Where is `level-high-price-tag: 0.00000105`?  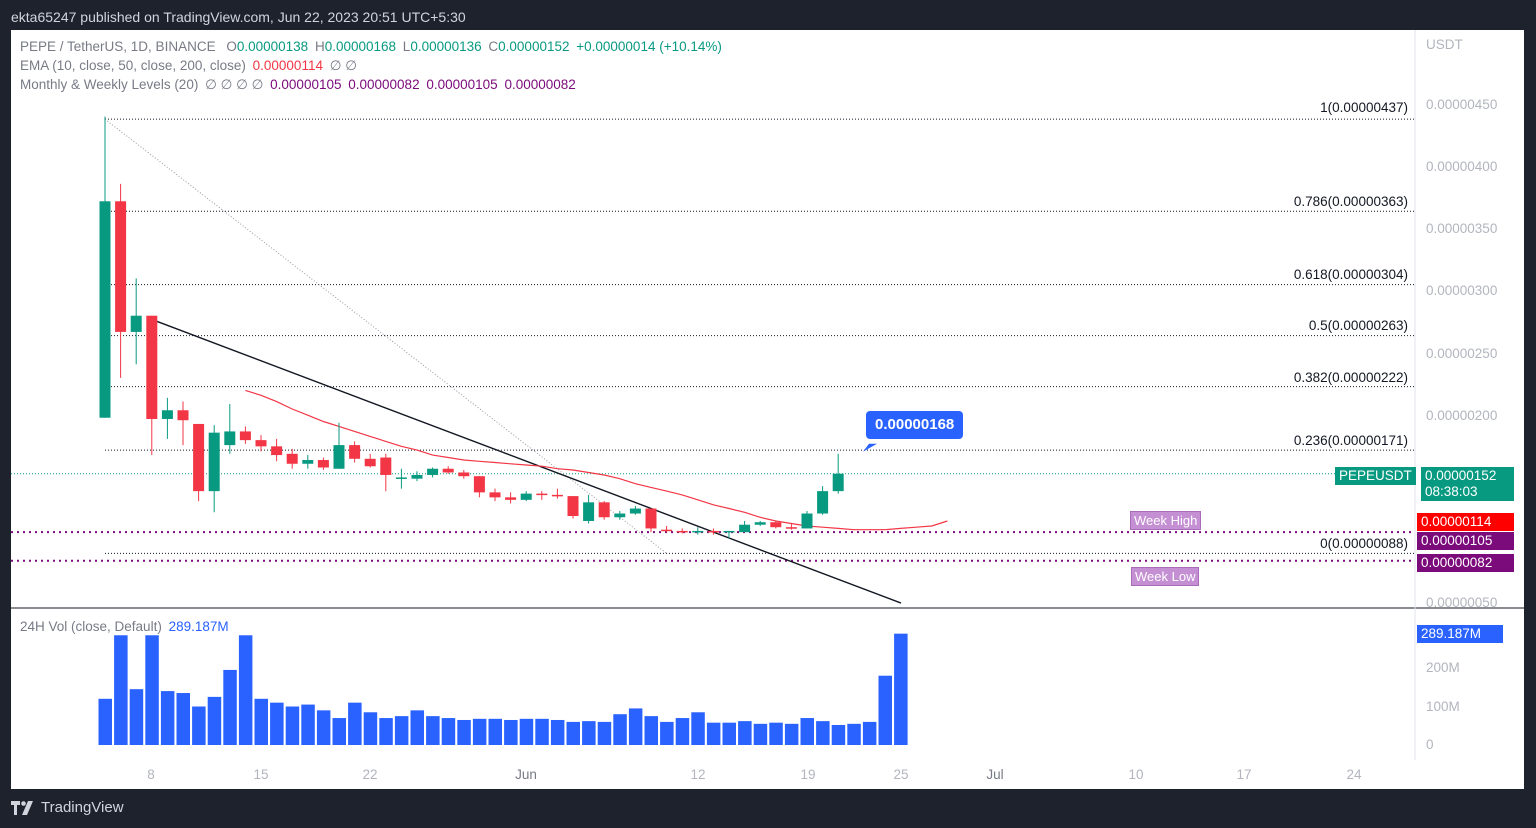
level-high-price-tag: 0.00000105 is located at coordinates (1465, 541).